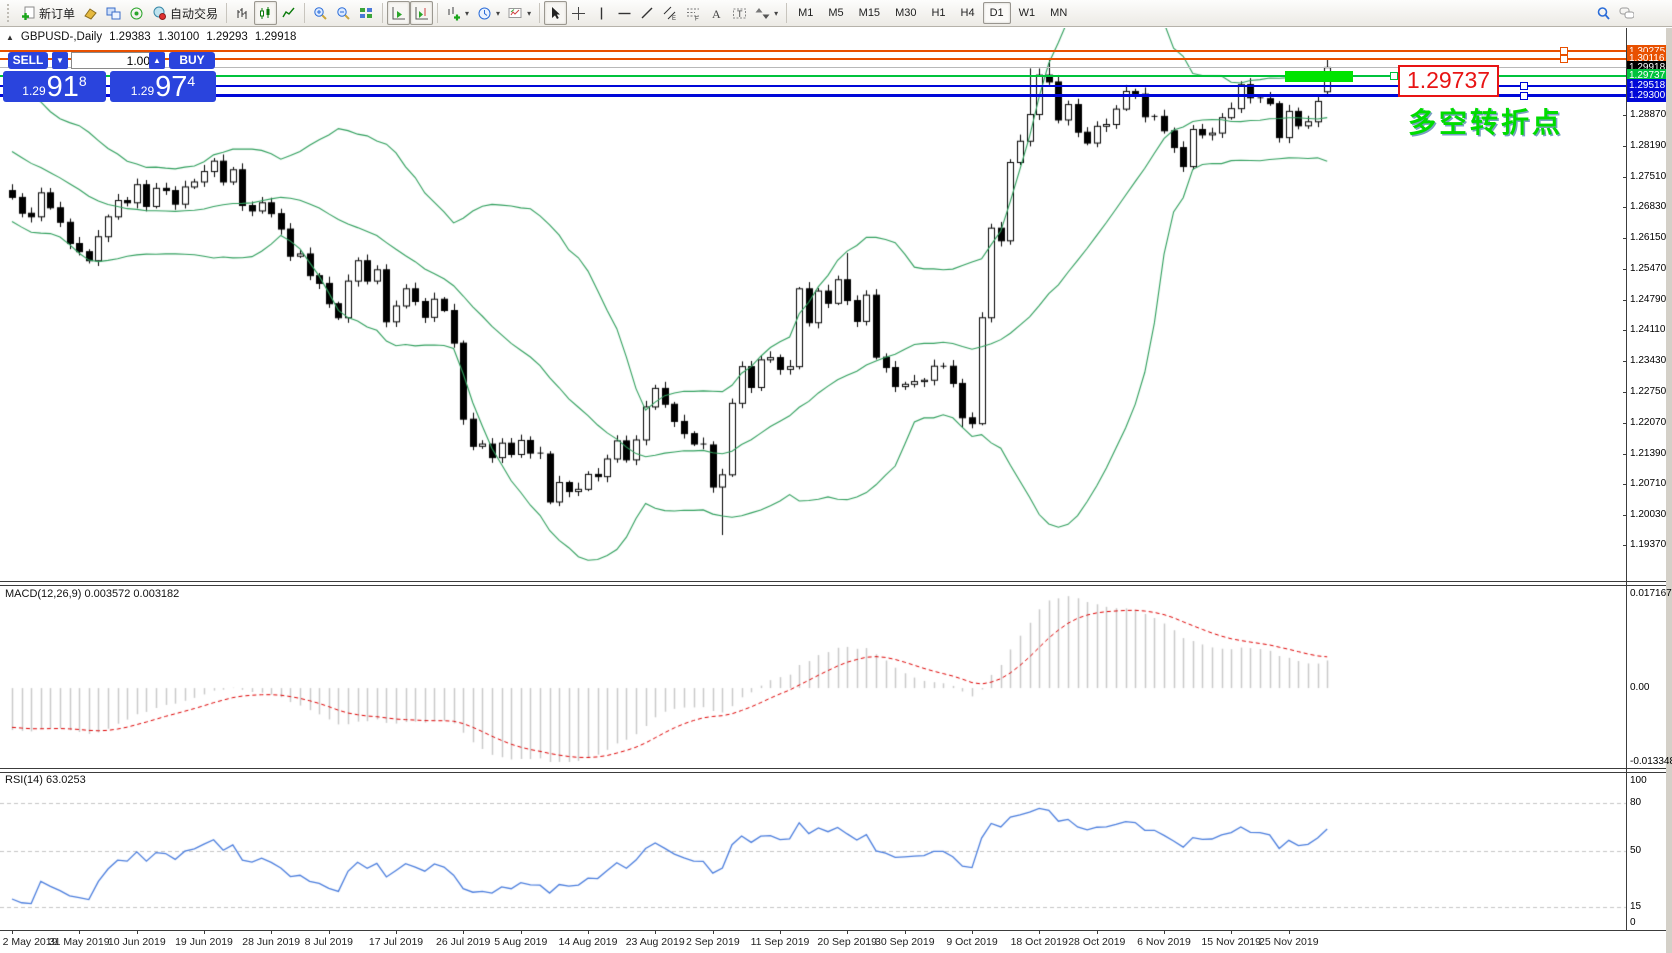 This screenshot has width=1672, height=953. What do you see at coordinates (1626, 479) in the screenshot?
I see `price-axis-border` at bounding box center [1626, 479].